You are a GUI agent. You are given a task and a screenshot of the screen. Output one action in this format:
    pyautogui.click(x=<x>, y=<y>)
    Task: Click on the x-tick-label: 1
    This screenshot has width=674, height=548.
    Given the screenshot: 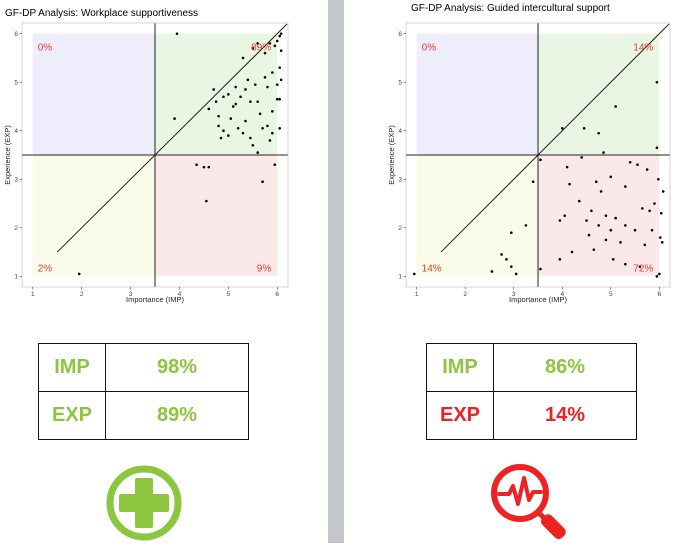 What is the action you would take?
    pyautogui.click(x=33, y=294)
    